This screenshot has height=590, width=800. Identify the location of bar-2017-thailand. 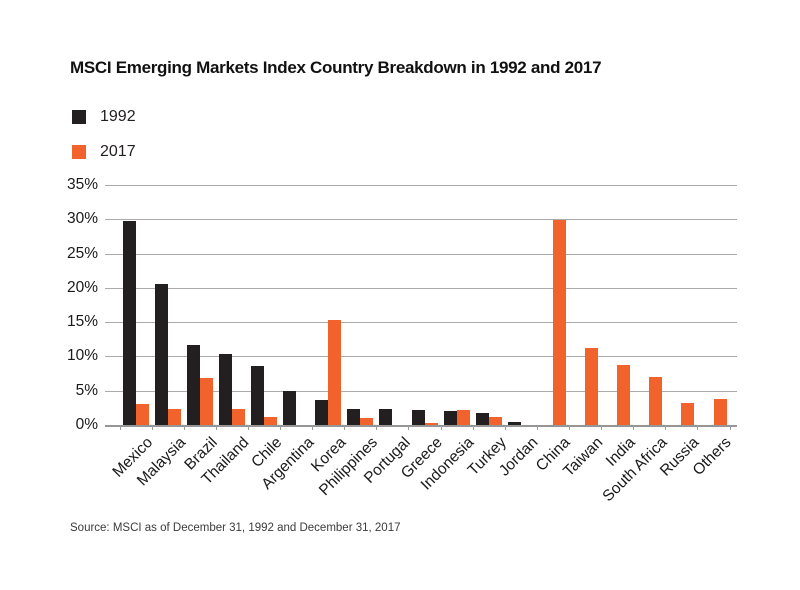
(238, 417).